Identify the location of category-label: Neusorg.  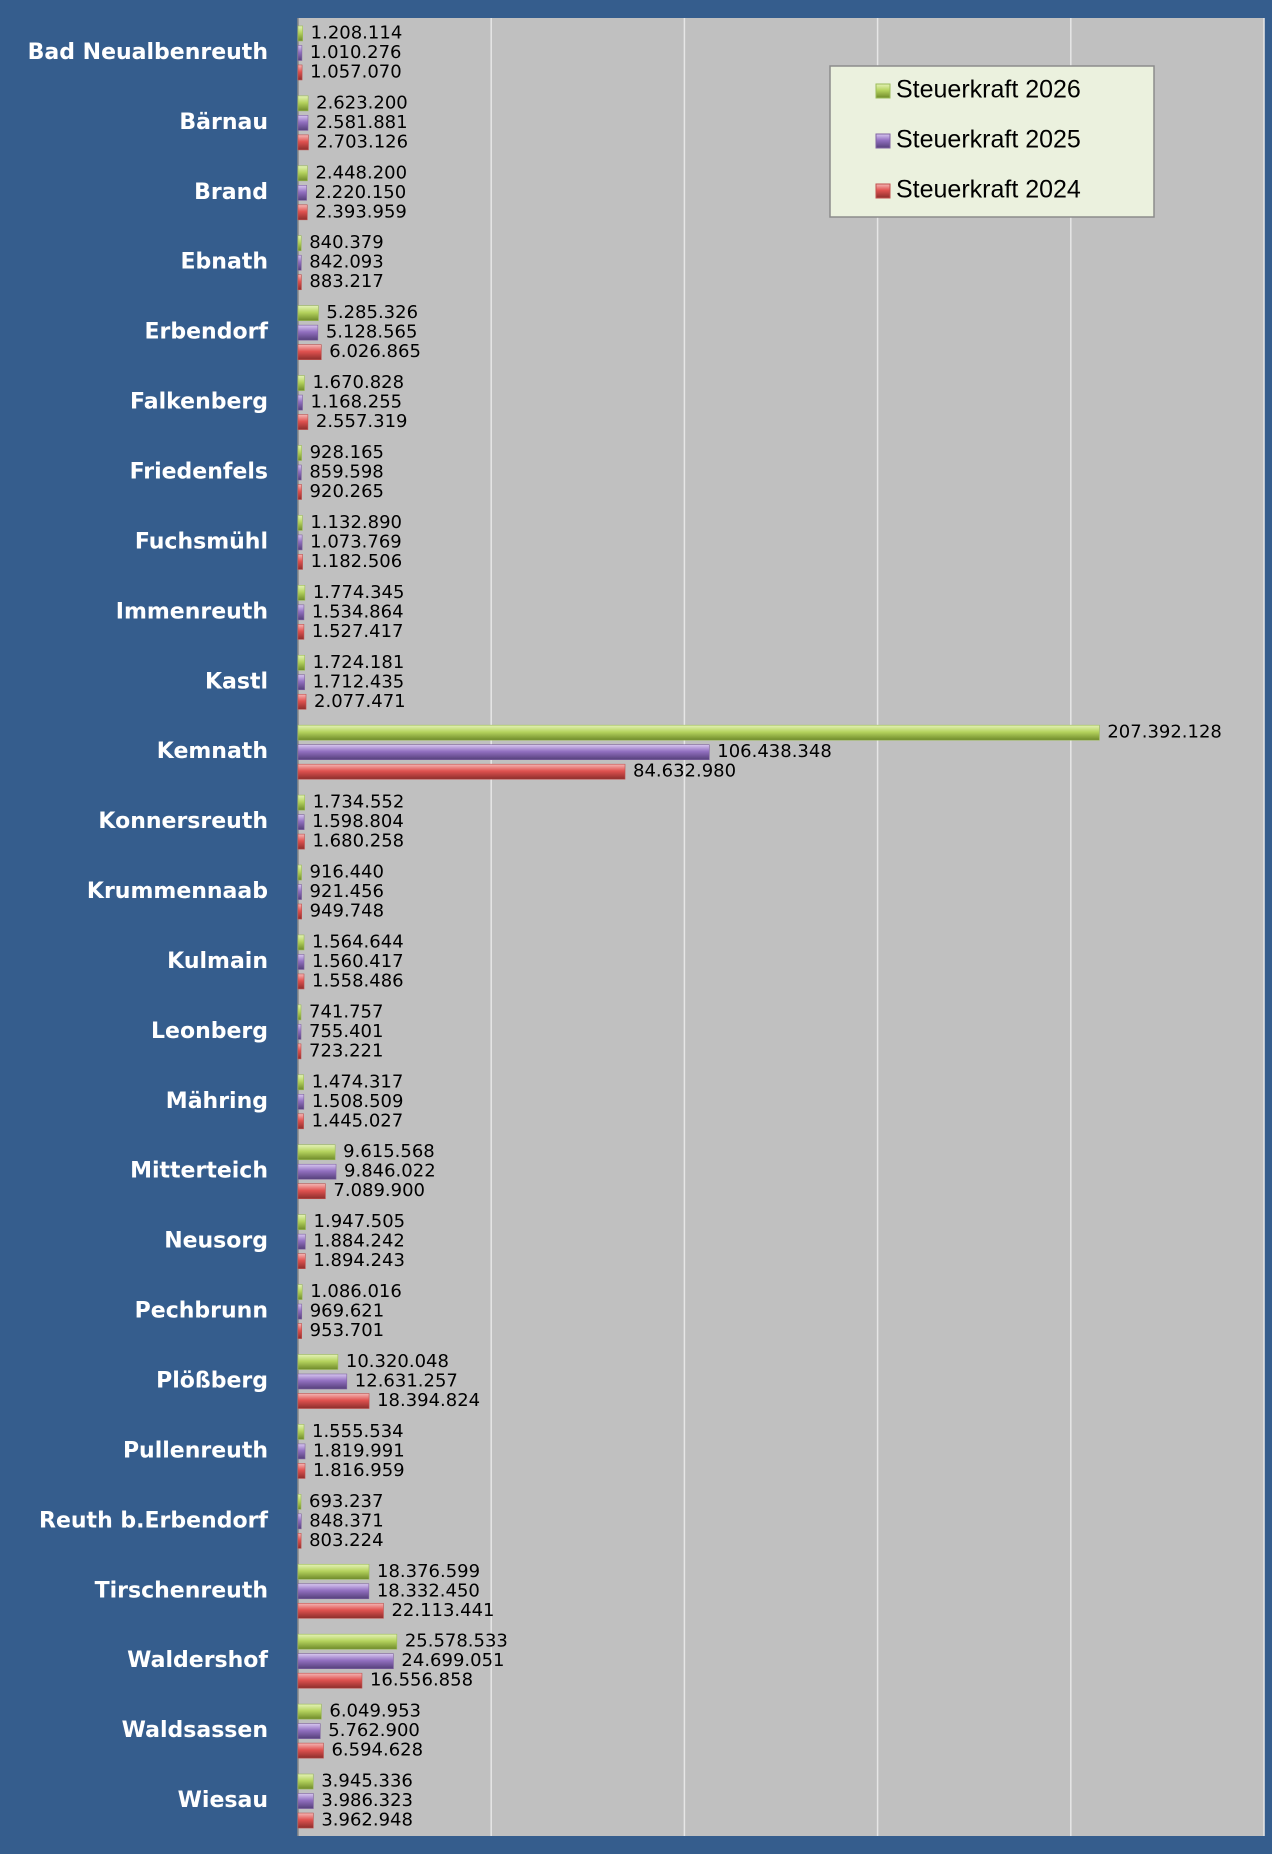
(216, 1241).